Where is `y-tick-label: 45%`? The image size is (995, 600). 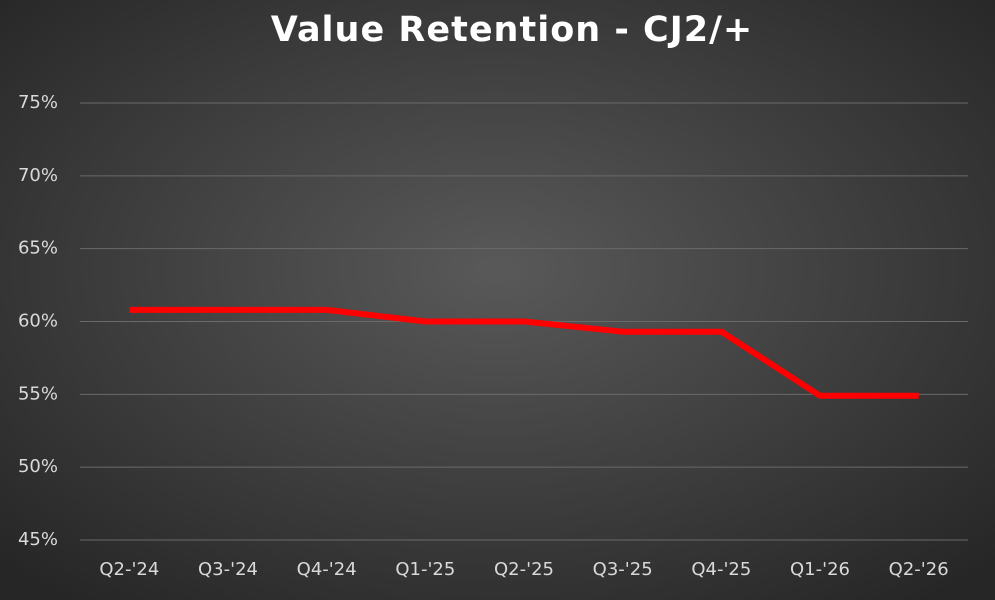
y-tick-label: 45% is located at coordinates (38, 539).